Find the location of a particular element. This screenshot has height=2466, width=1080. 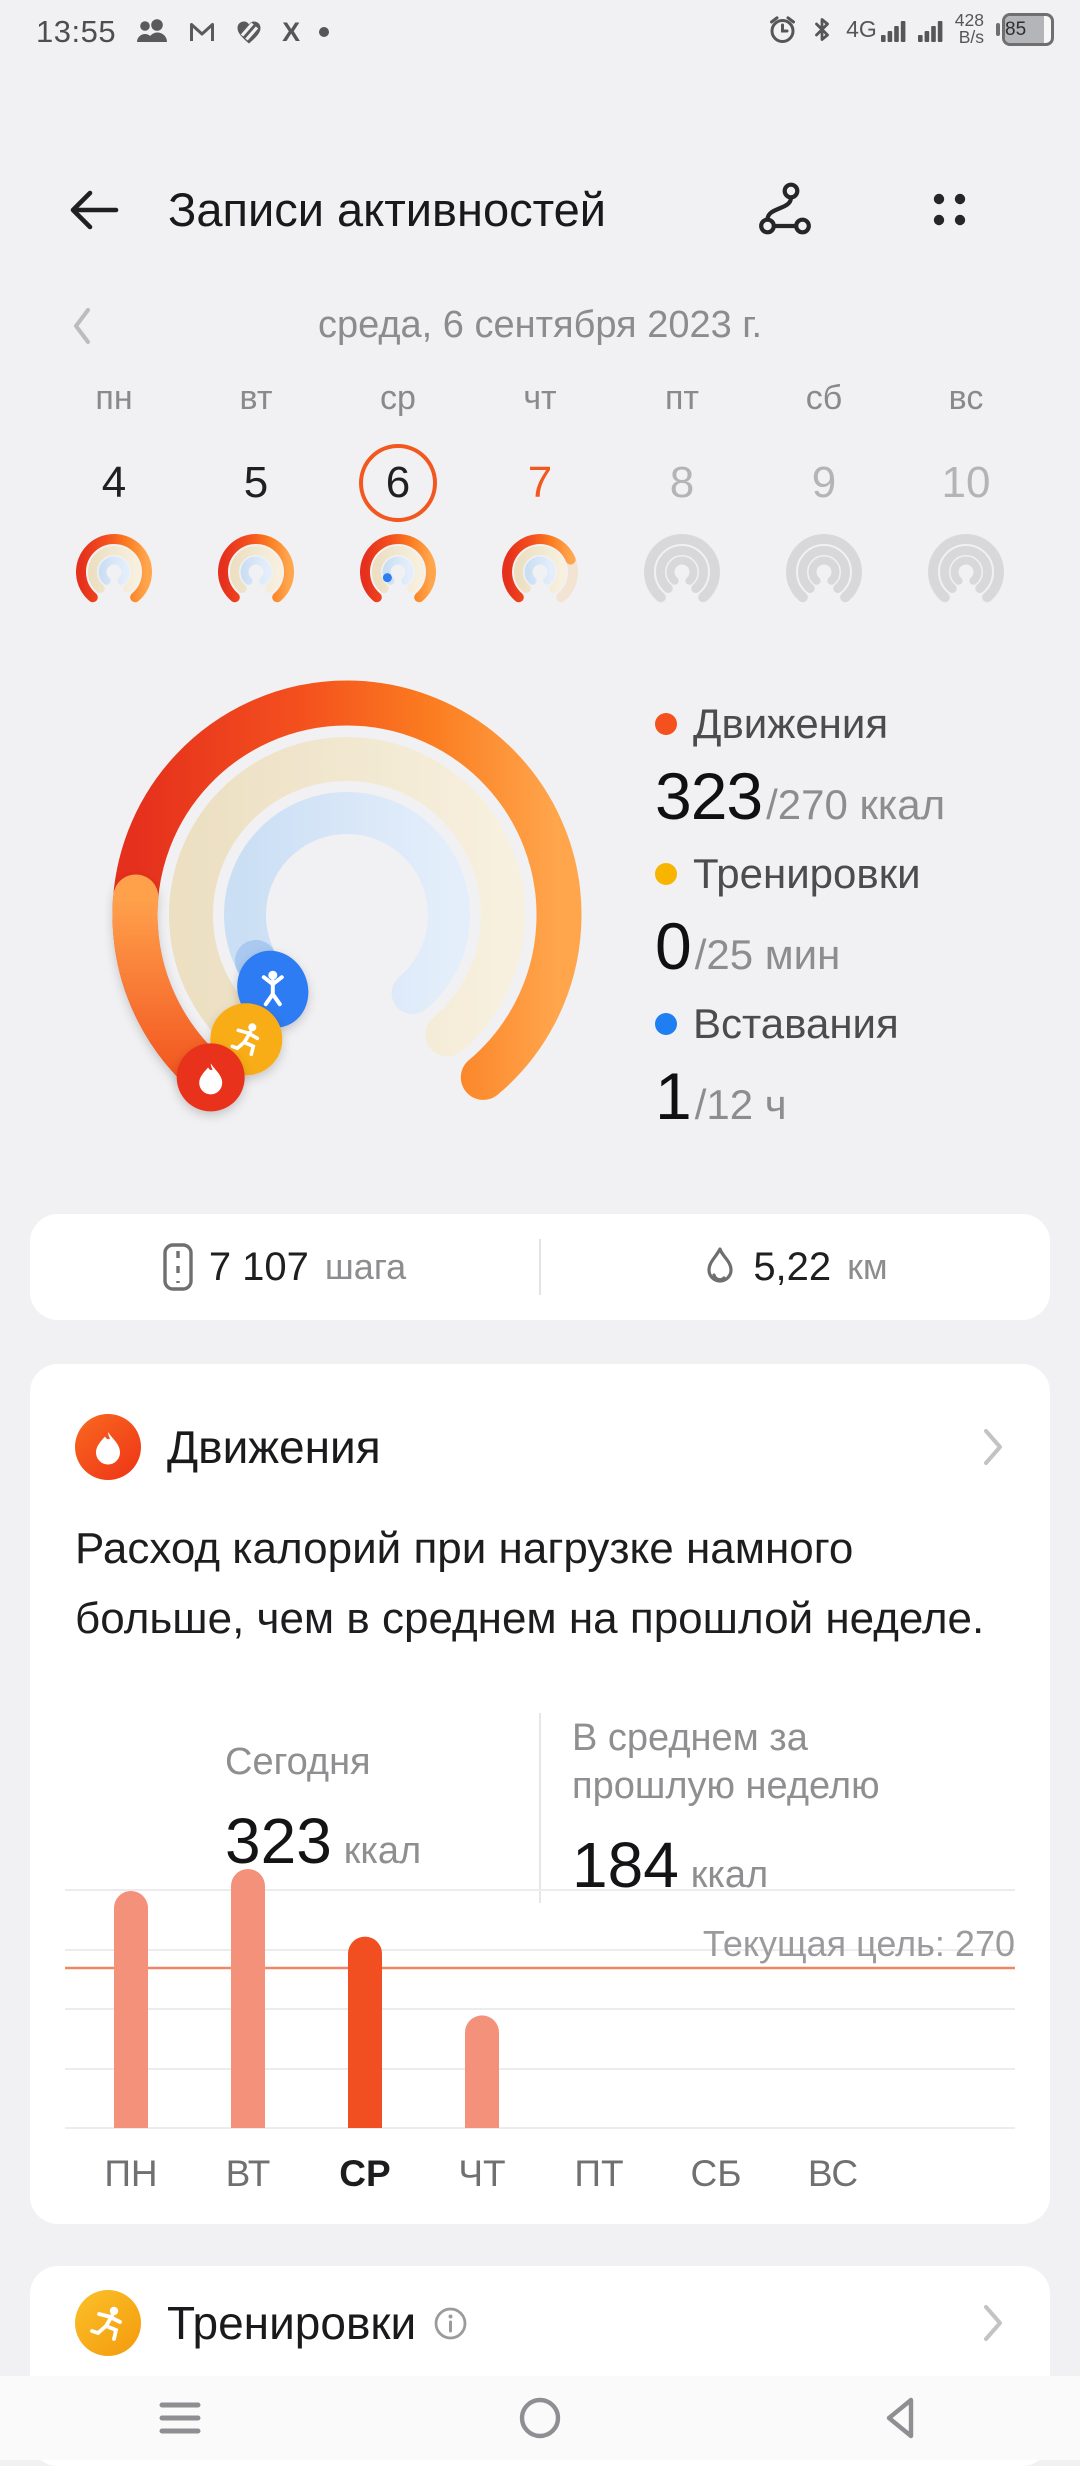

four-dot-menu-icon is located at coordinates (949, 209).